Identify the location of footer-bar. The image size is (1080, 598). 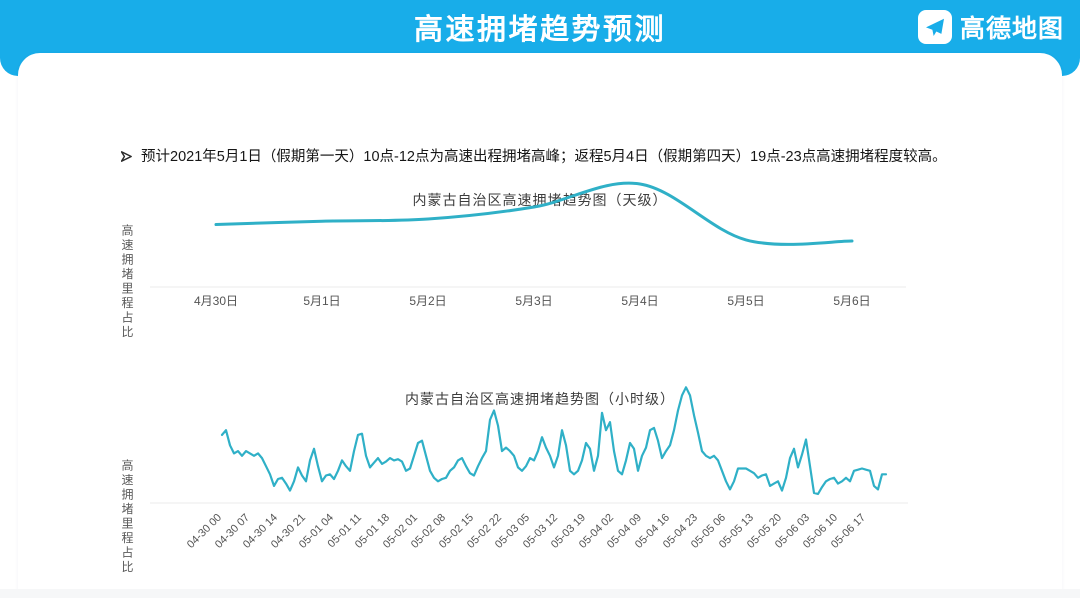
(540, 593).